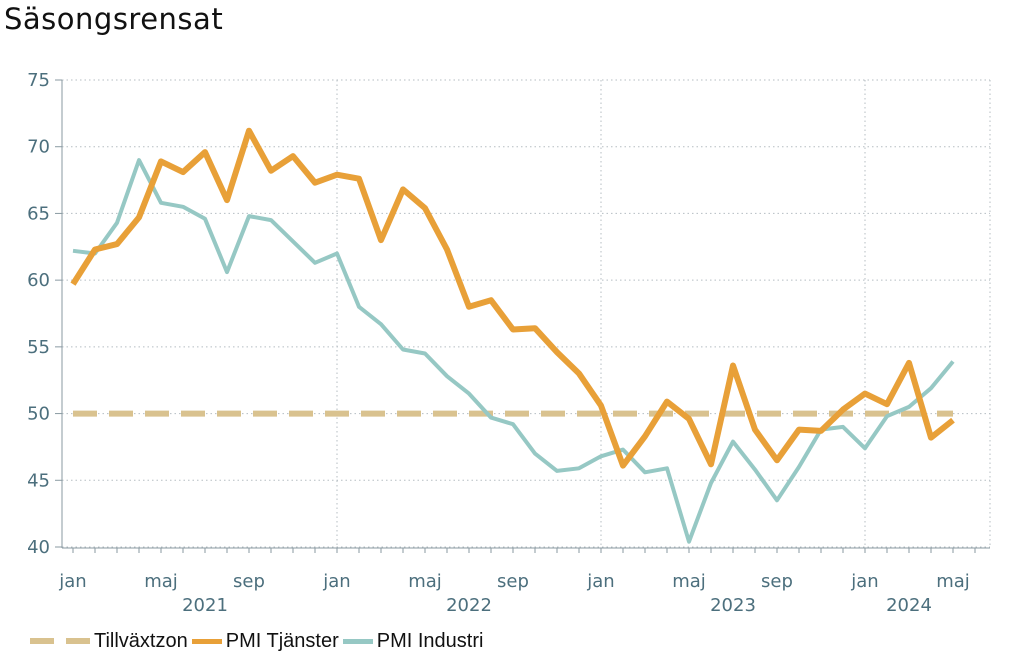 The width and height of the screenshot is (1018, 666). What do you see at coordinates (206, 641) in the screenshot?
I see `legend-swatch-orange` at bounding box center [206, 641].